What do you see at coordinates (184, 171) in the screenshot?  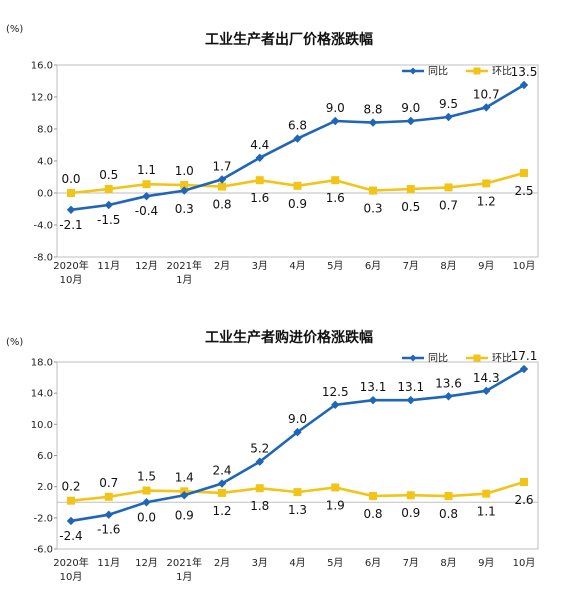 I see `data-label-mom: 1.0` at bounding box center [184, 171].